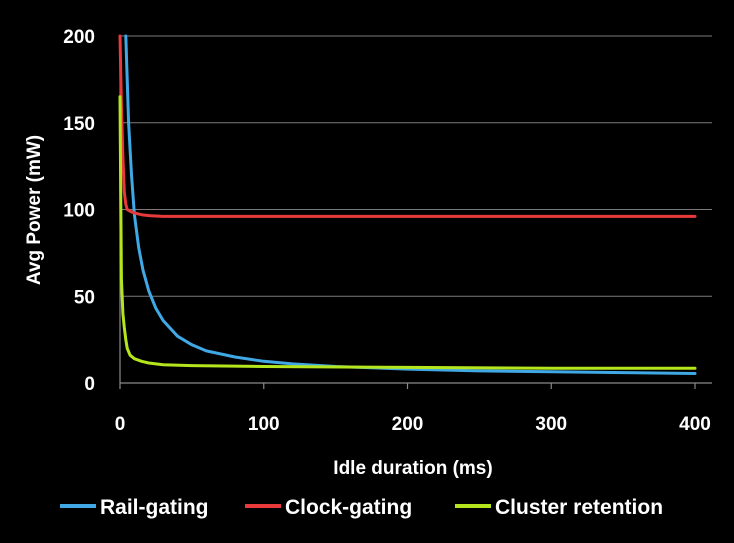 The height and width of the screenshot is (543, 734). I want to click on x-tick-label: 0, so click(120, 424).